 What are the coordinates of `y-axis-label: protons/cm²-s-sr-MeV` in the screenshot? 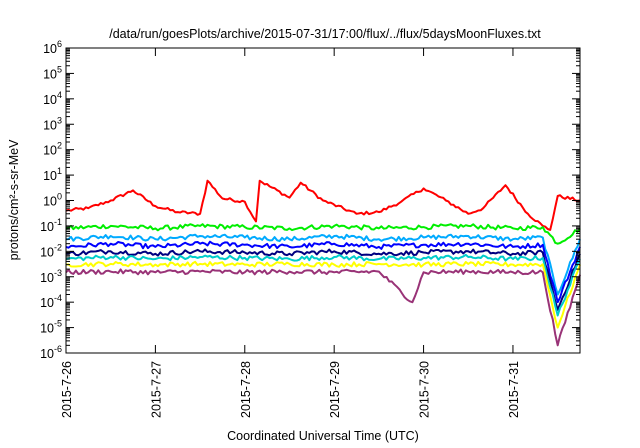 It's located at (14, 200).